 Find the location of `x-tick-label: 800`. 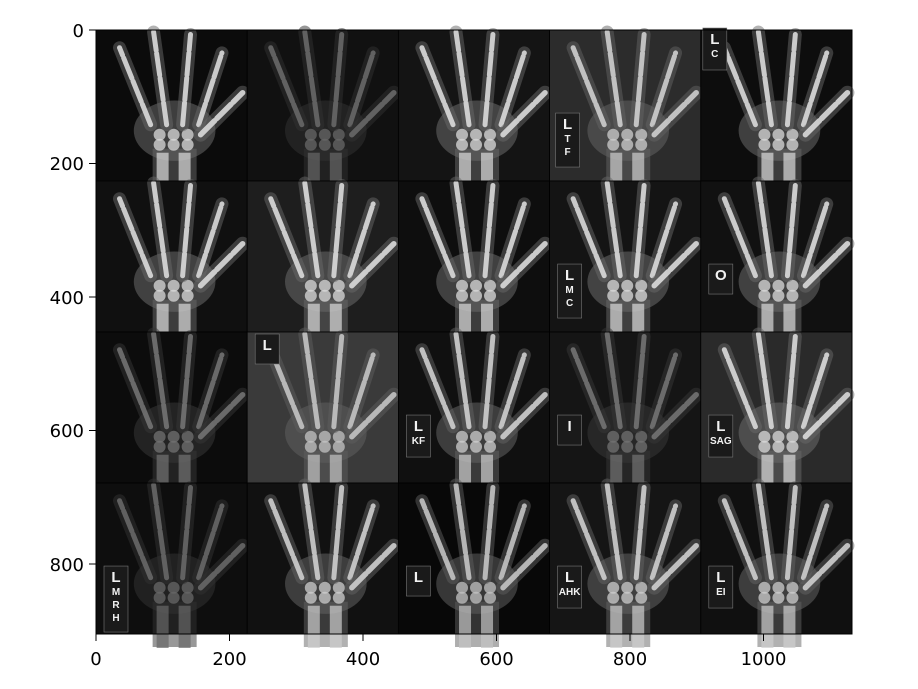

x-tick-label: 800 is located at coordinates (630, 659).